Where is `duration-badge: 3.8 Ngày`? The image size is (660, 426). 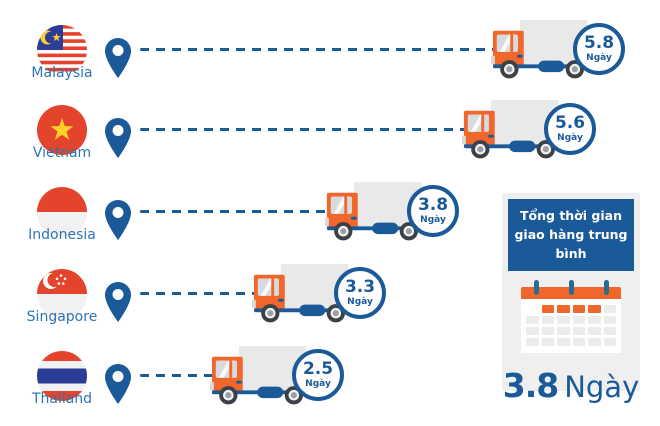
duration-badge: 3.8 Ngày is located at coordinates (433, 211).